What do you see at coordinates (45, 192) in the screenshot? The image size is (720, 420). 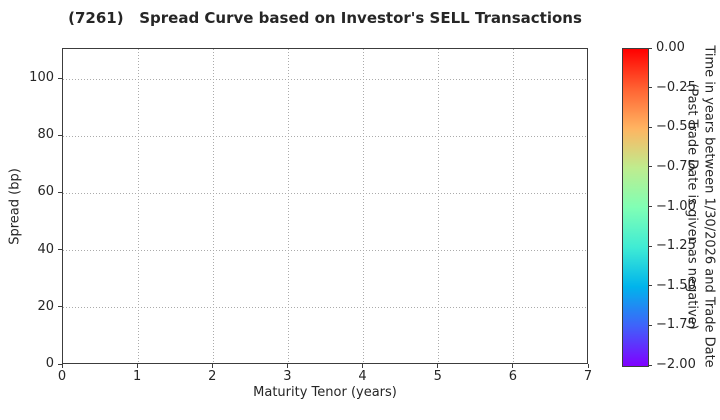 I see `y-tick-label: 60` at bounding box center [45, 192].